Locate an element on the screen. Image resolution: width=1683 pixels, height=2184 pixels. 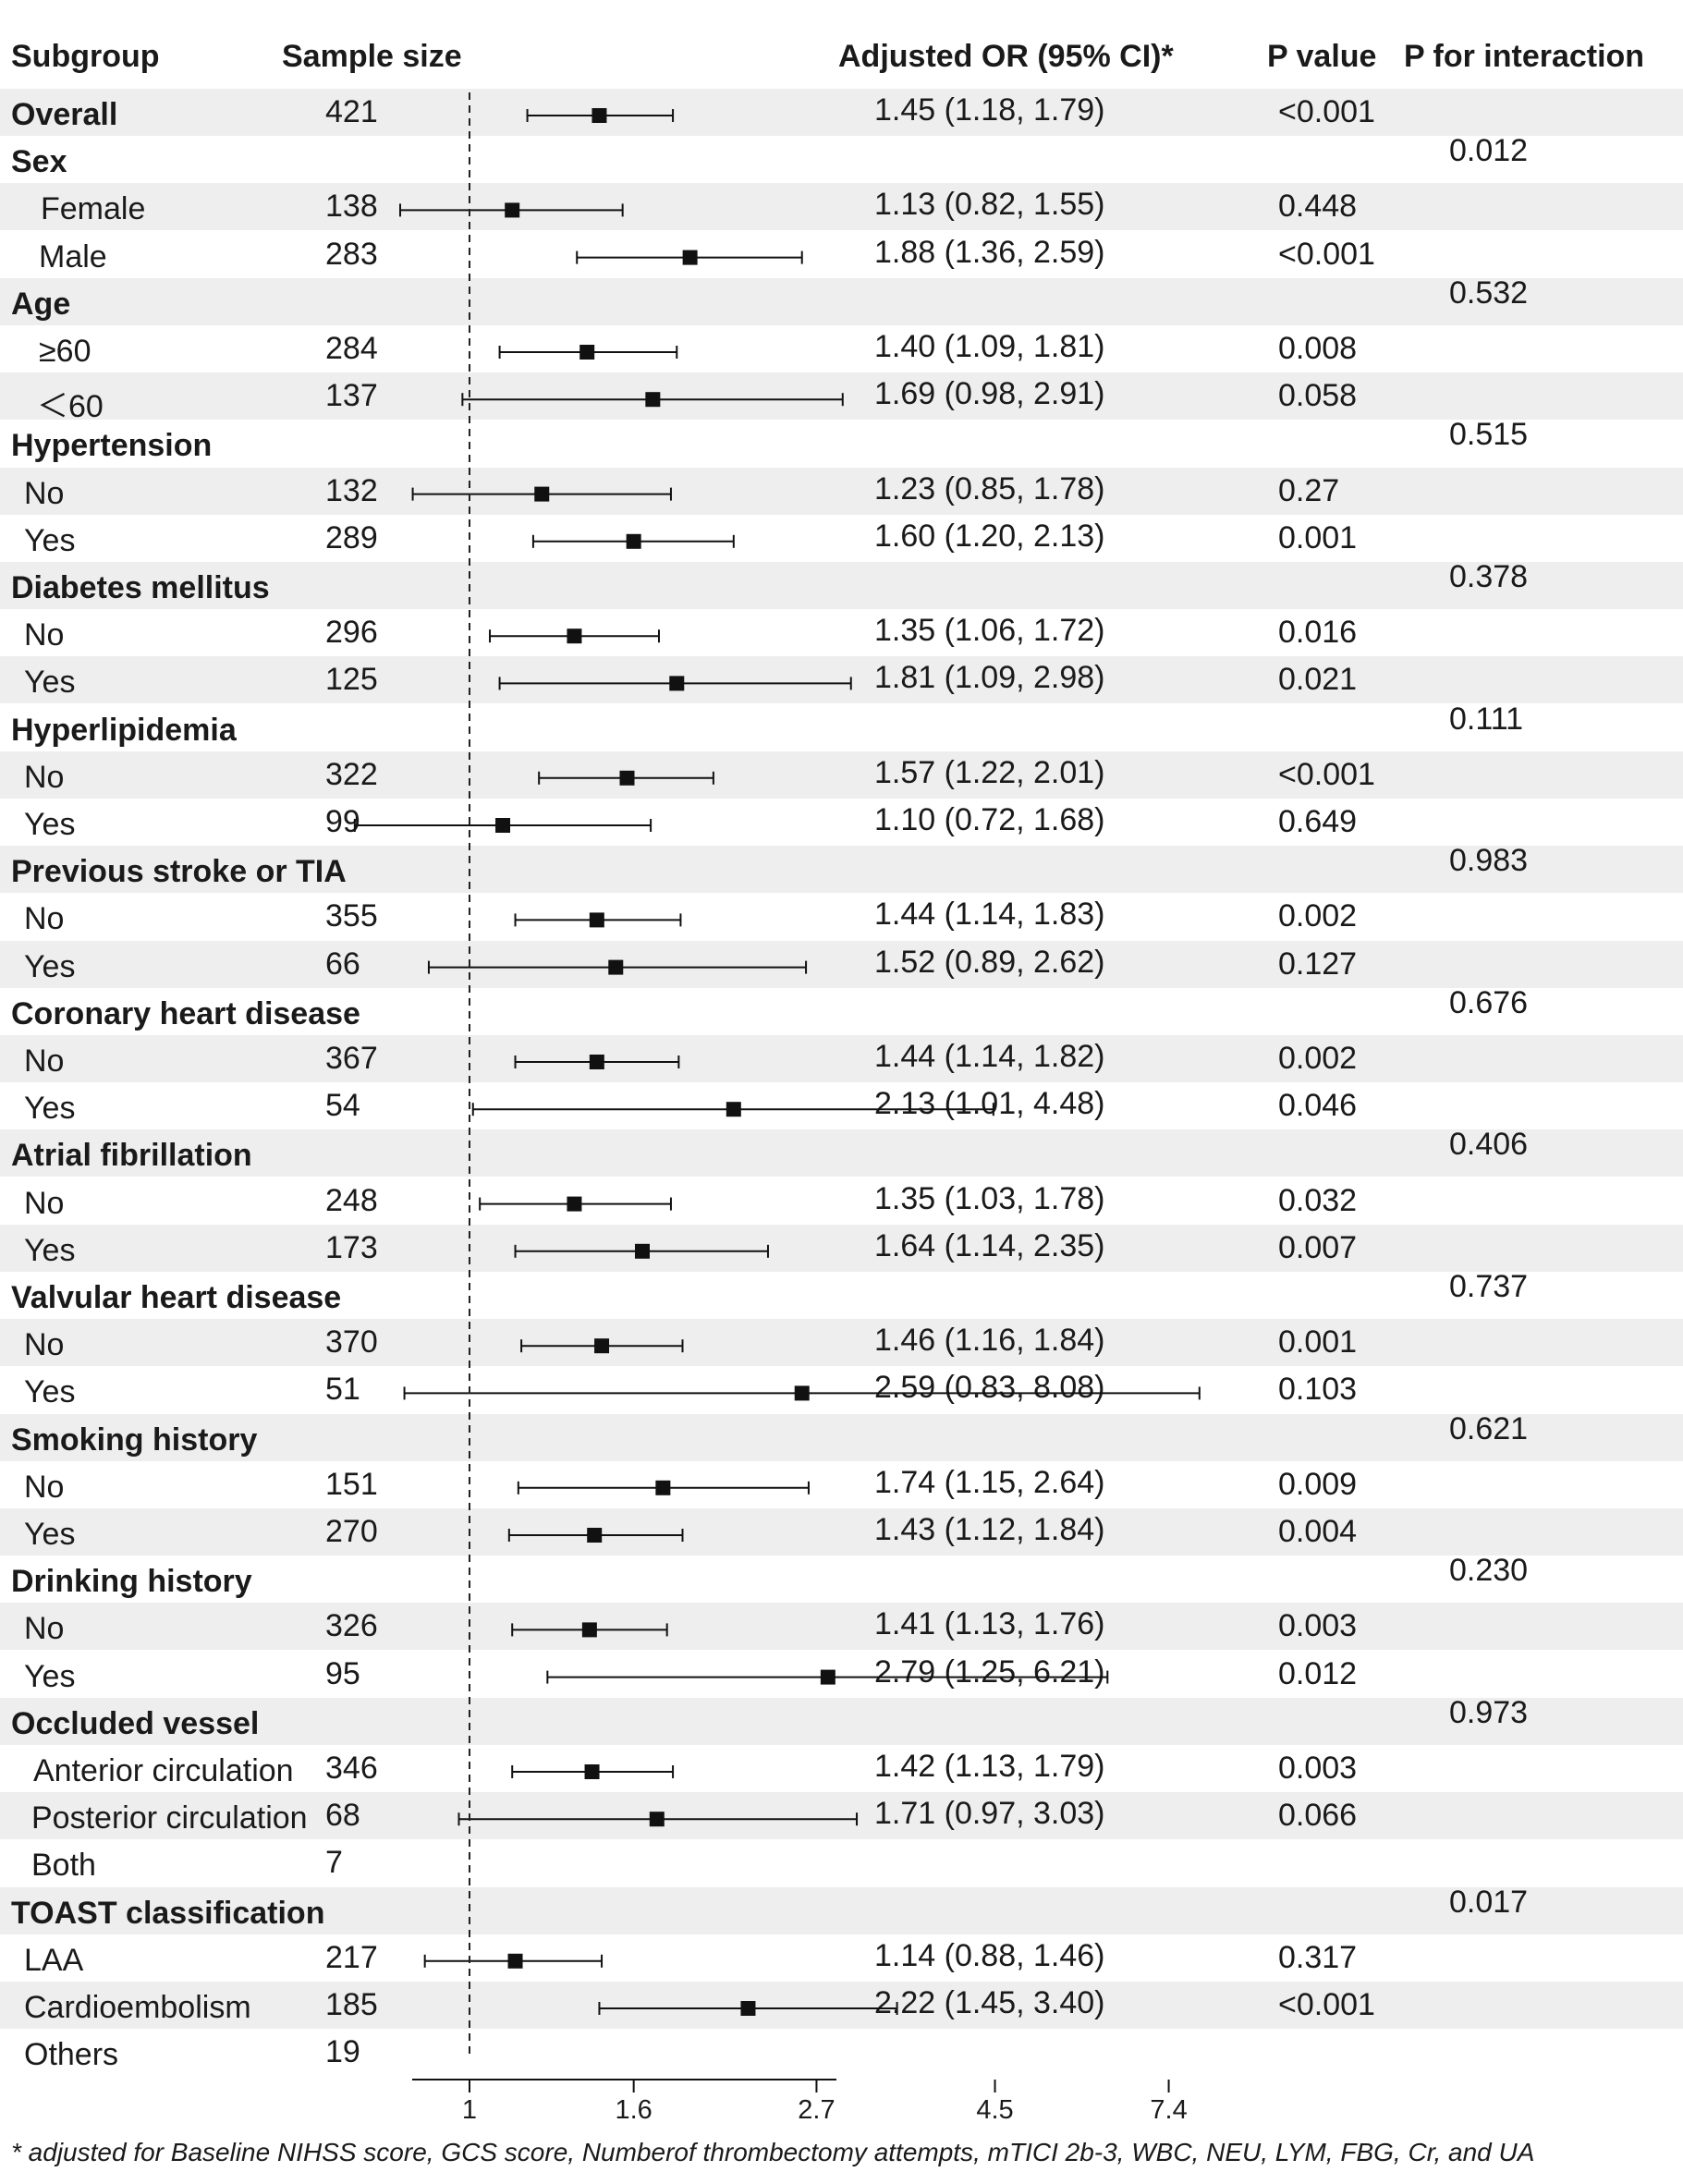
sample-size-value: 66 is located at coordinates (342, 964).